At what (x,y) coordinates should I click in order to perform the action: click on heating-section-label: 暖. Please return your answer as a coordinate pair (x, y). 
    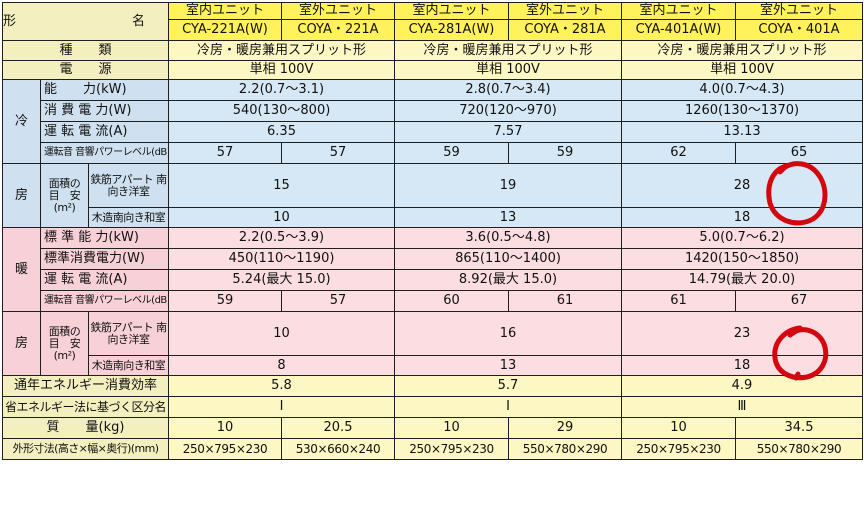
    Looking at the image, I should click on (21, 269).